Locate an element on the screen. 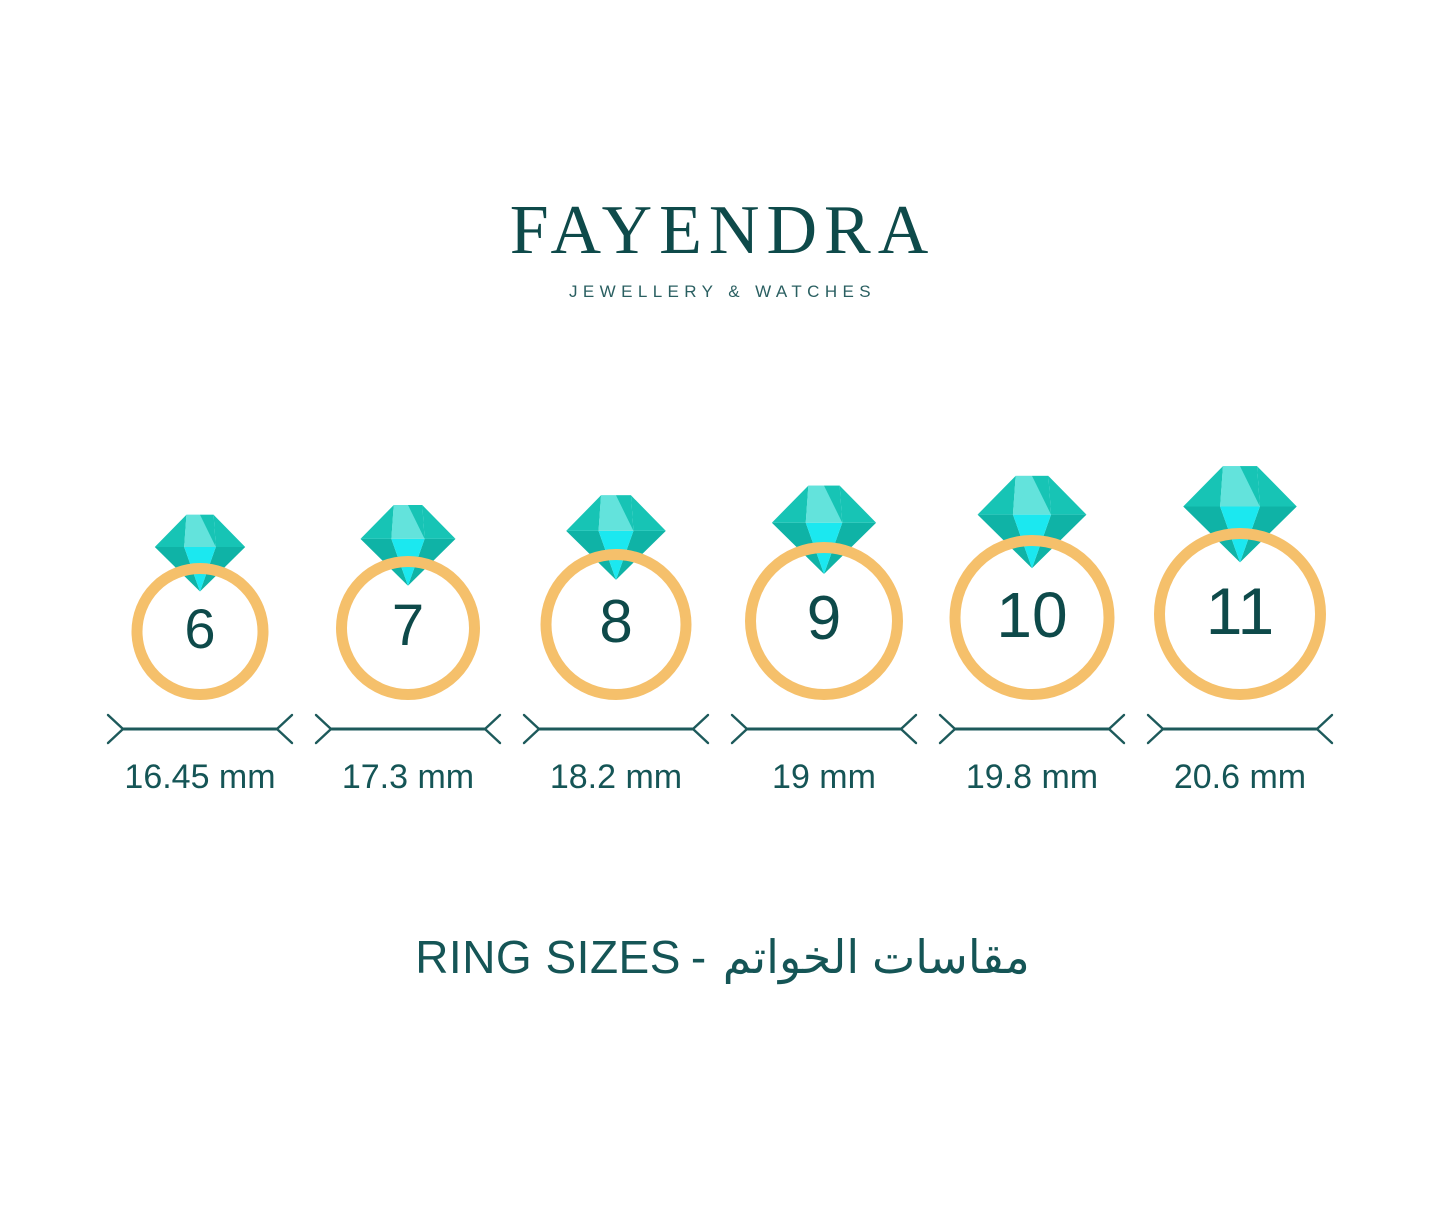  ring-measurement-label: 20.6 mm is located at coordinates (1240, 777).